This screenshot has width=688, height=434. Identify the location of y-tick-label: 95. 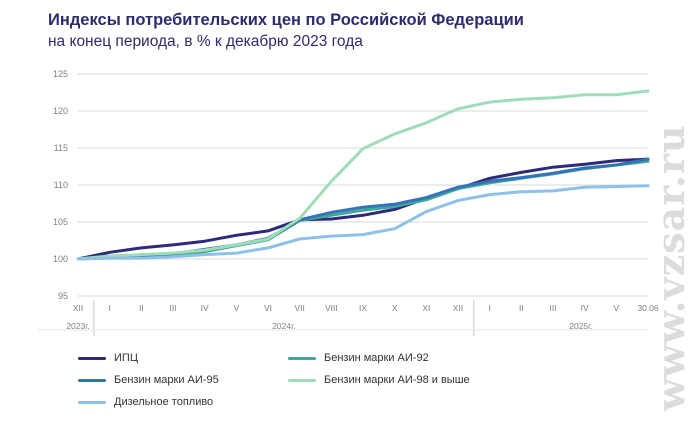
(63, 296).